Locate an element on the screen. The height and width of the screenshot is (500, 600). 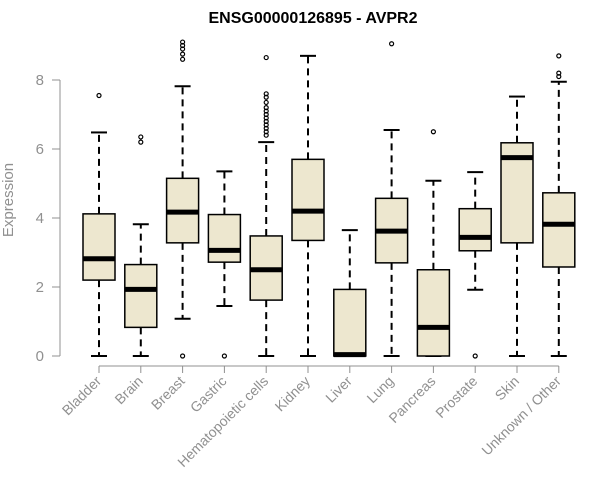
x-tick-label: Kidney is located at coordinates (293, 394).